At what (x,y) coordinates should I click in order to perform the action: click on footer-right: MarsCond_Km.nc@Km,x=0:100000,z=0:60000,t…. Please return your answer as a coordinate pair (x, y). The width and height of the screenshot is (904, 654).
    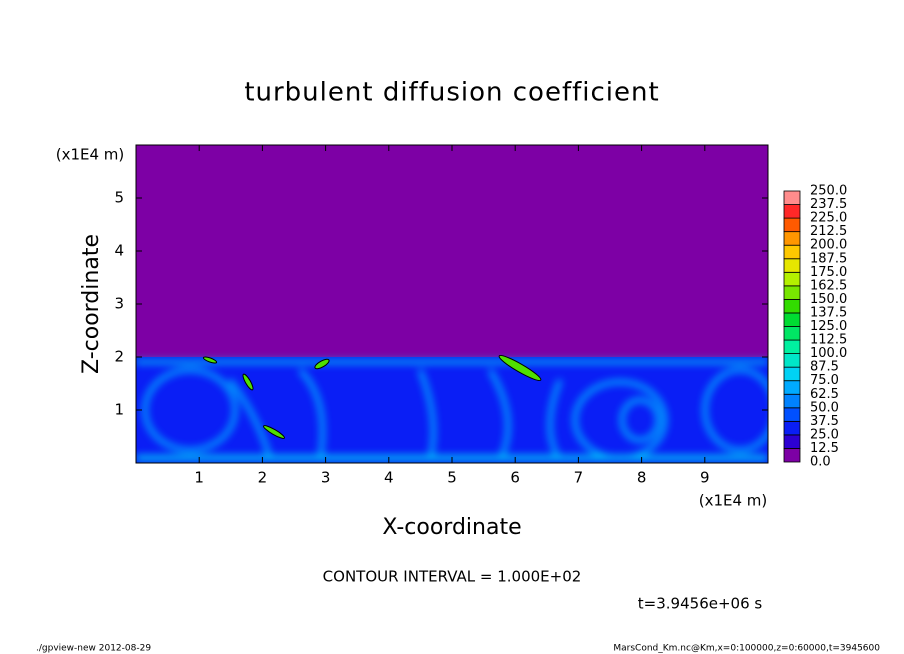
    Looking at the image, I should click on (746, 649).